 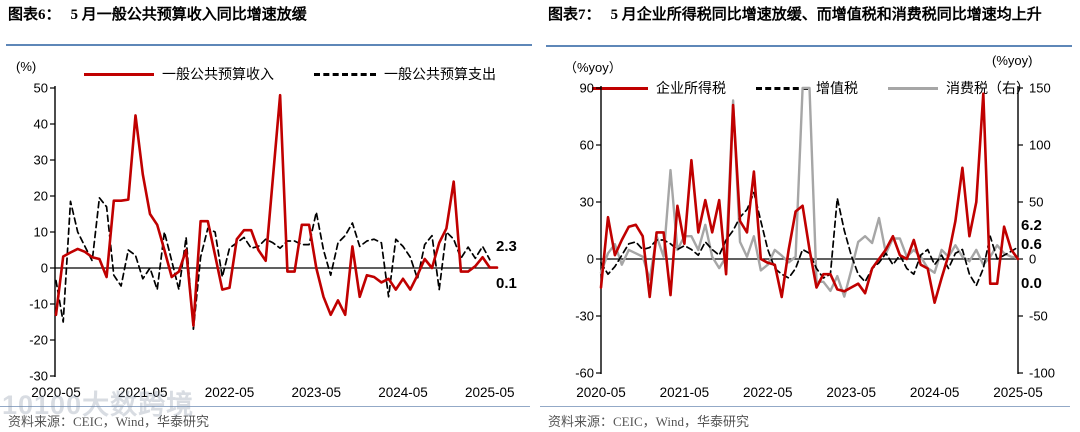 What do you see at coordinates (41, 124) in the screenshot?
I see `y-tick-label: 40` at bounding box center [41, 124].